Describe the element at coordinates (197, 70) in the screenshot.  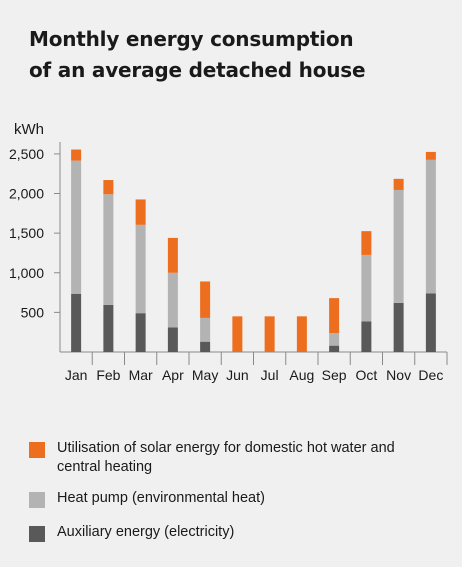
I see `chart-title-line-2: of an average detached house` at that location.